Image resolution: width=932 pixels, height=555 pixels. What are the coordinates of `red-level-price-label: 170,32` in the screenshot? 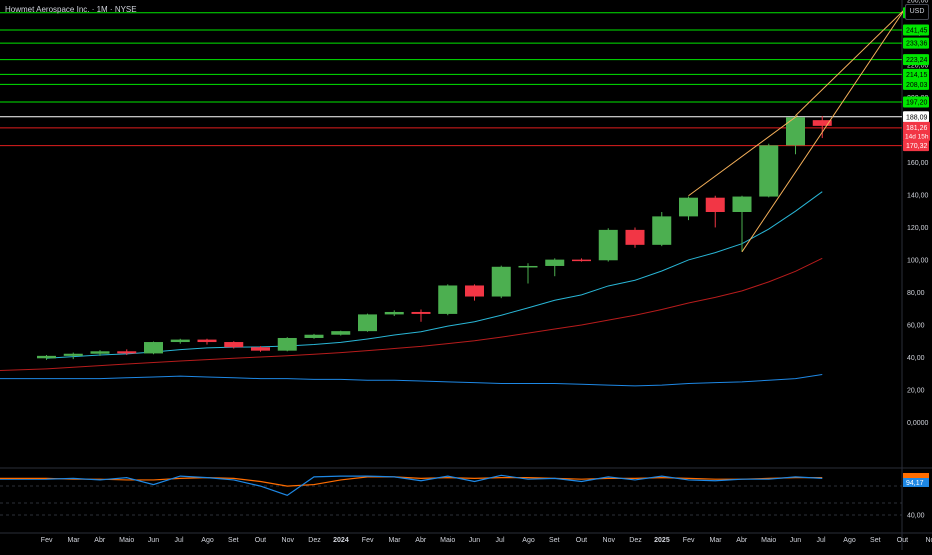 It's located at (917, 146).